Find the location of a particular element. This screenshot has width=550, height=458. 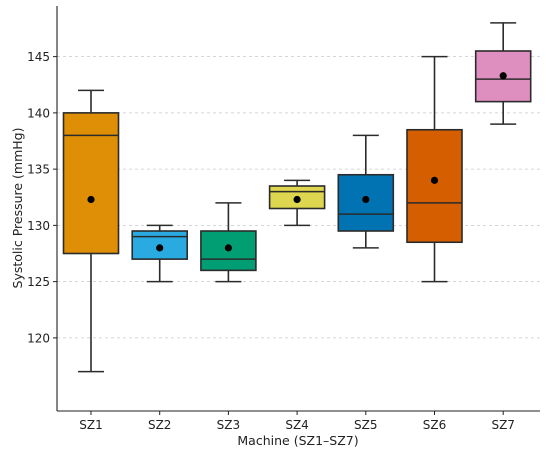

box-sz6 is located at coordinates (434, 169).